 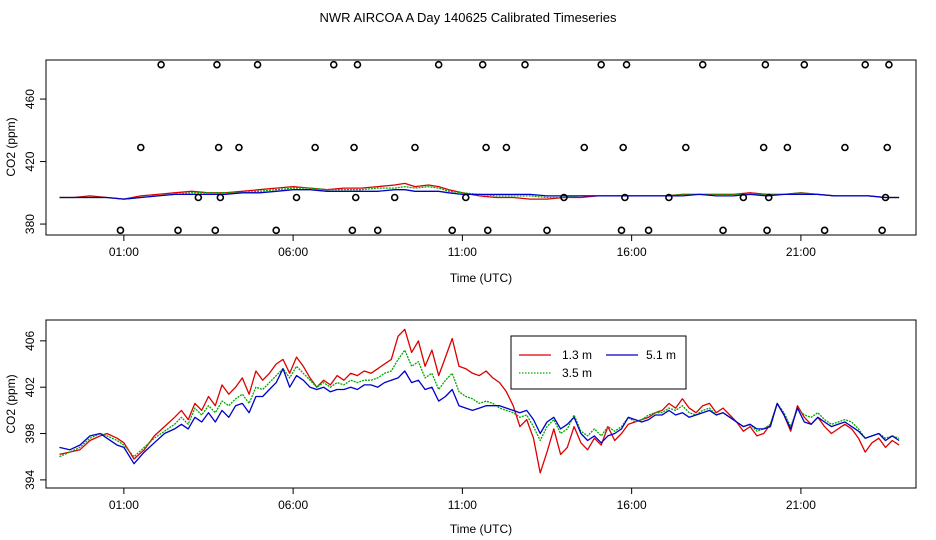 What do you see at coordinates (293, 252) in the screenshot?
I see `top-x-tick-label: 06:00` at bounding box center [293, 252].